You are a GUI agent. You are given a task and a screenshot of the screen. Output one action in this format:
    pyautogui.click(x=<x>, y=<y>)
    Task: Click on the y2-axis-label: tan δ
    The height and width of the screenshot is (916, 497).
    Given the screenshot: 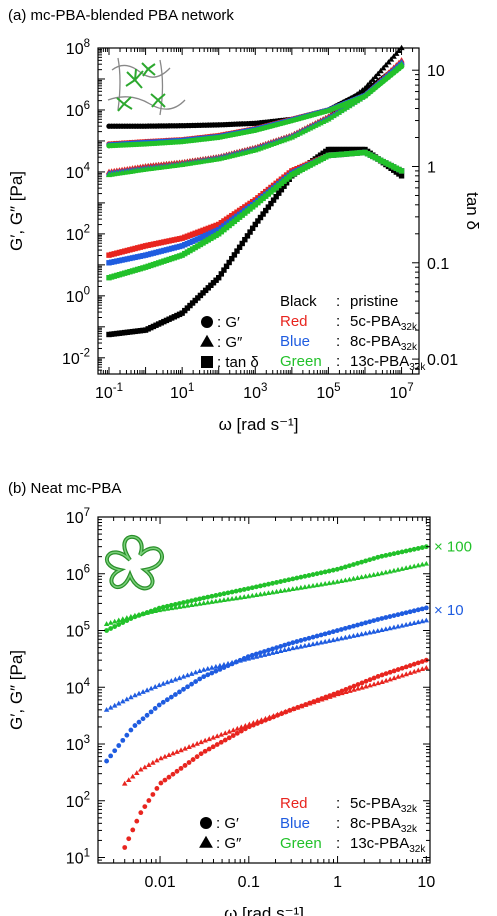 What is the action you would take?
    pyautogui.click(x=472, y=211)
    